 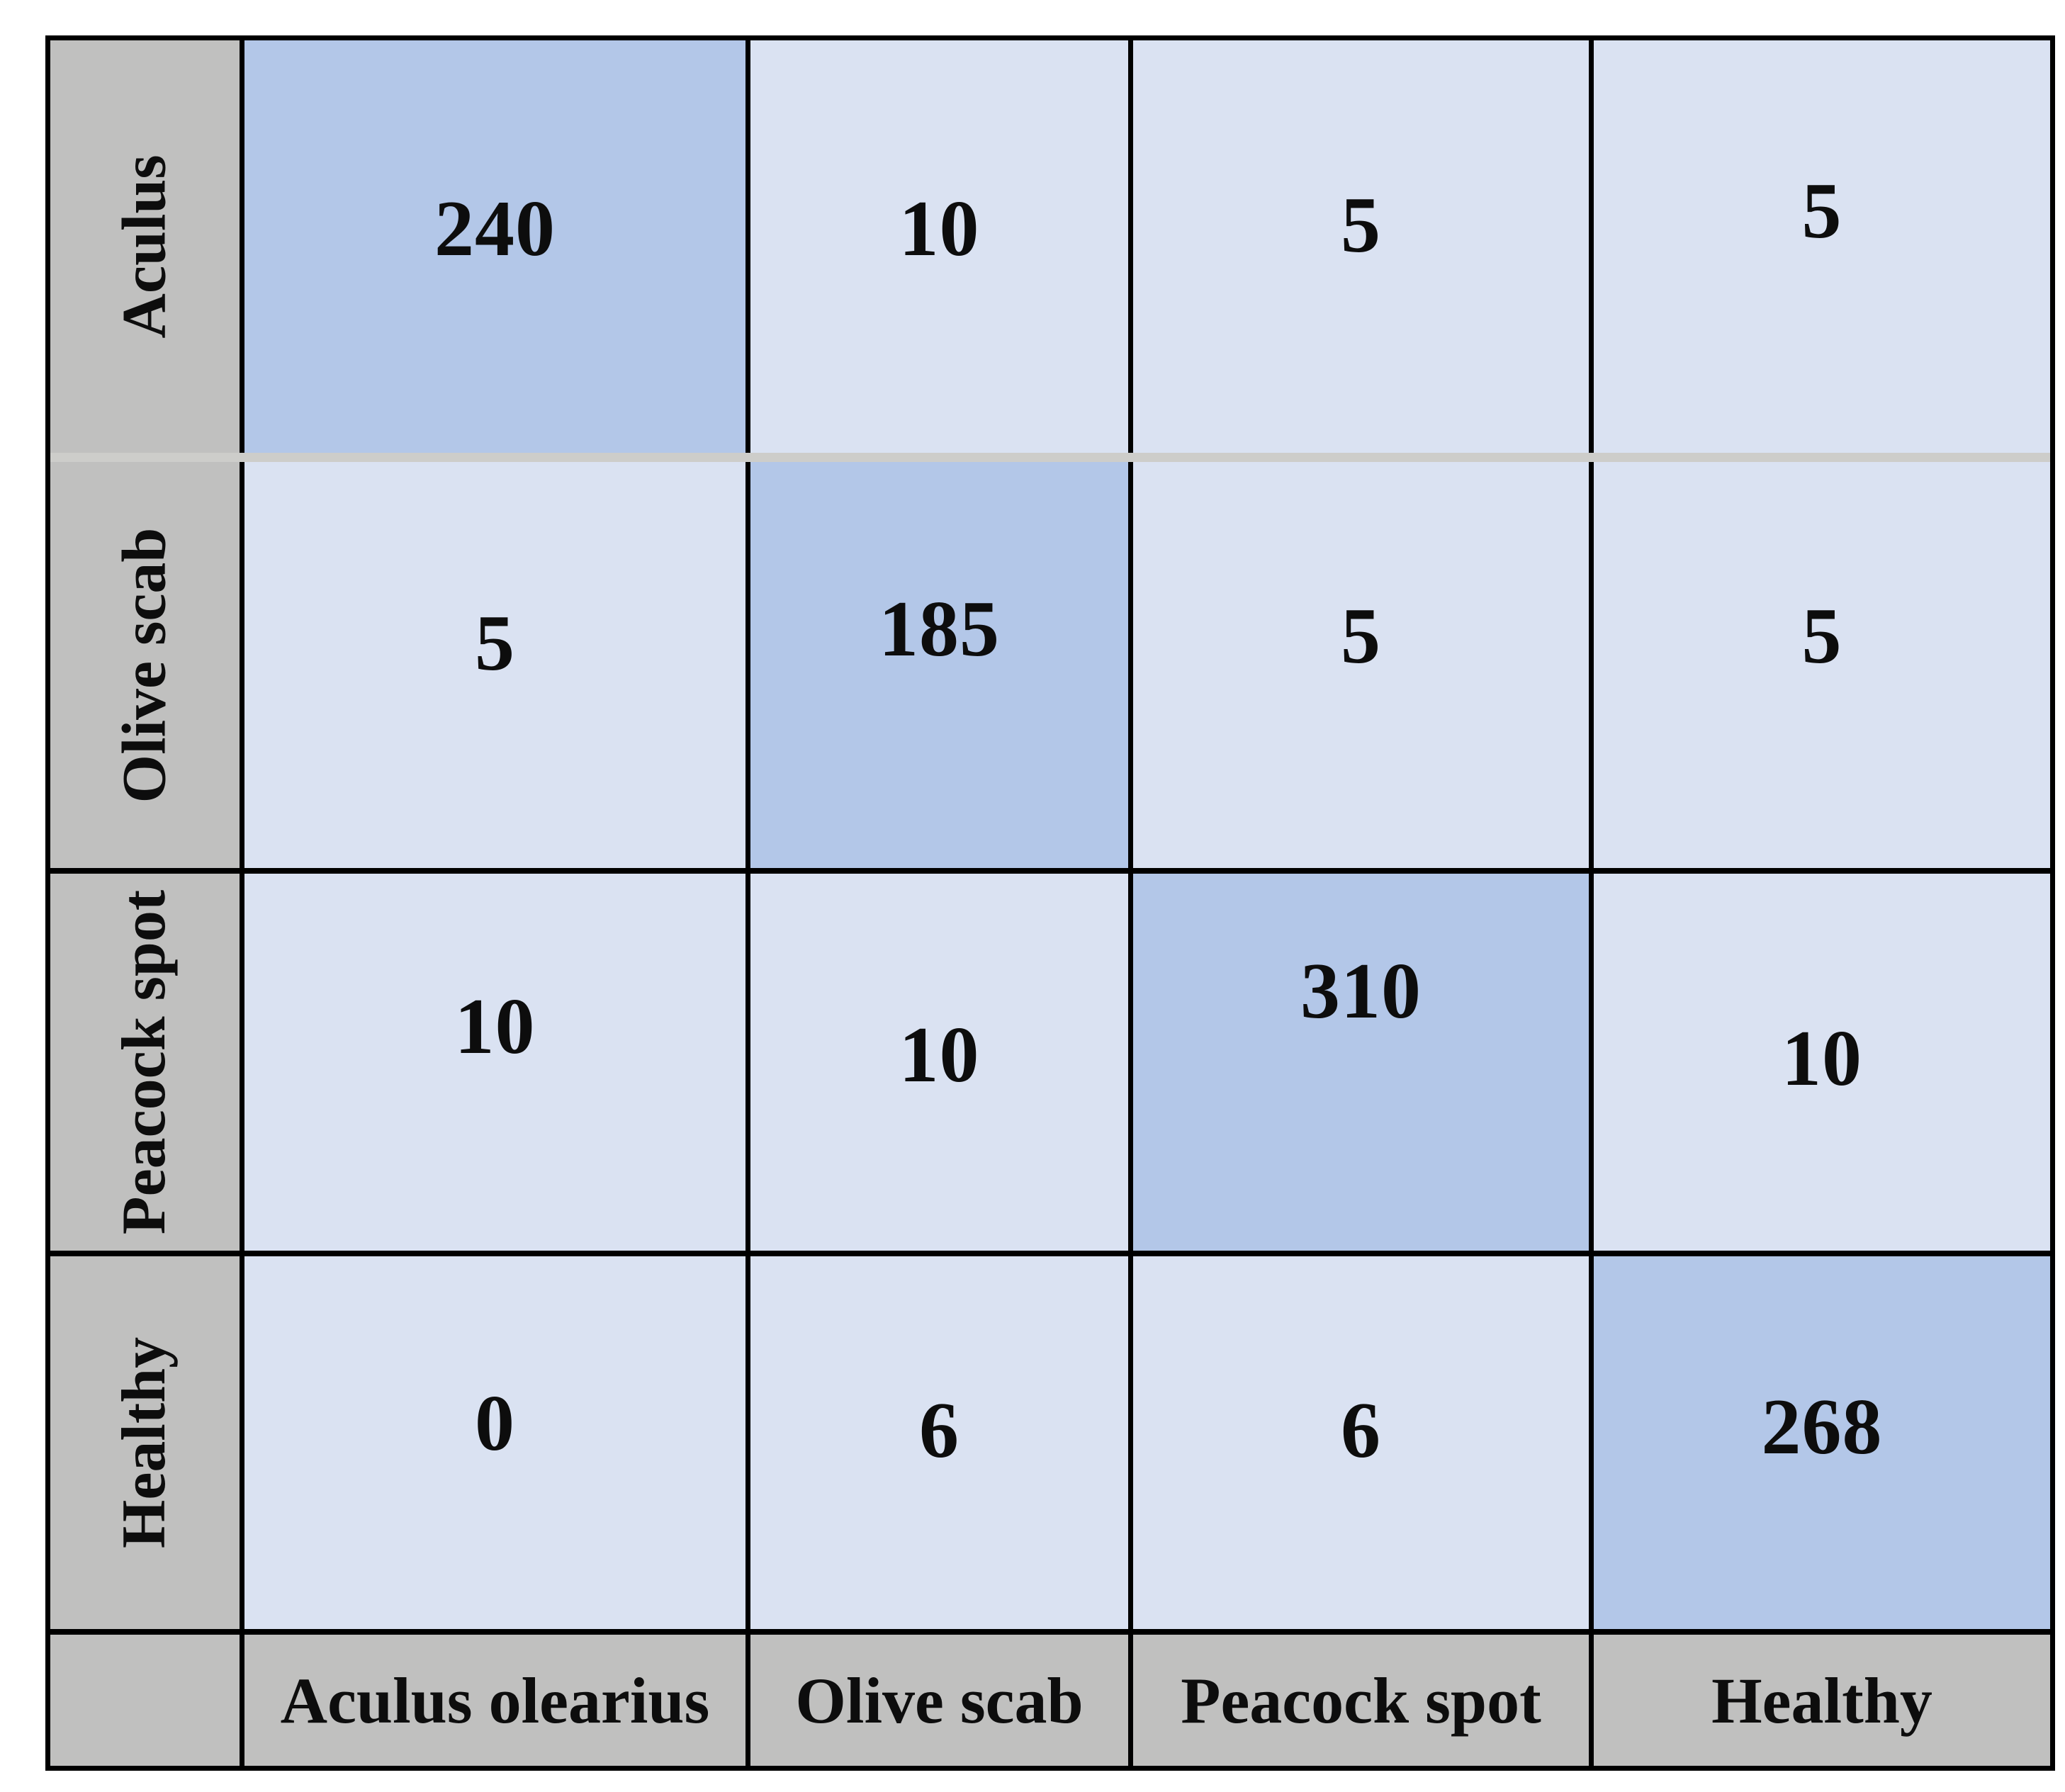 I want to click on col-header-aculus-olearius-label: Aculus olearius, so click(x=495, y=1700).